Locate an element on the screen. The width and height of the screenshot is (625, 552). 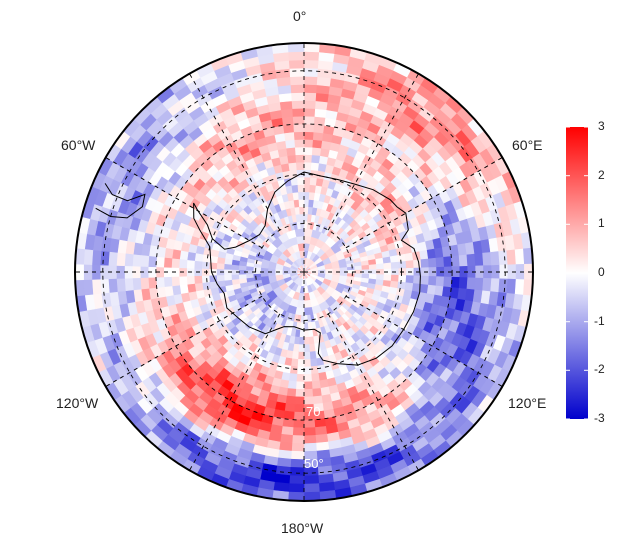
lon-label-0: 0° is located at coordinates (300, 16).